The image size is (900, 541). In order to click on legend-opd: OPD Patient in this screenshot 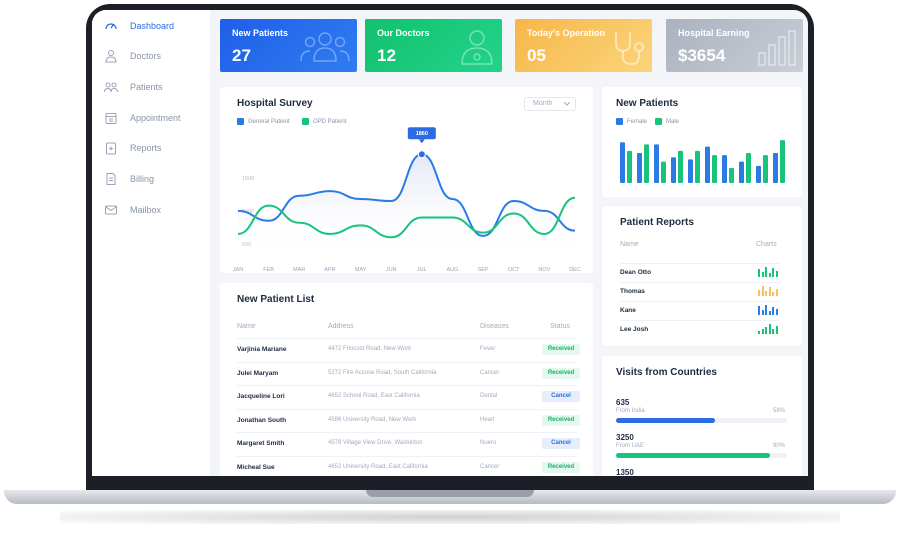, I will do `click(324, 121)`.